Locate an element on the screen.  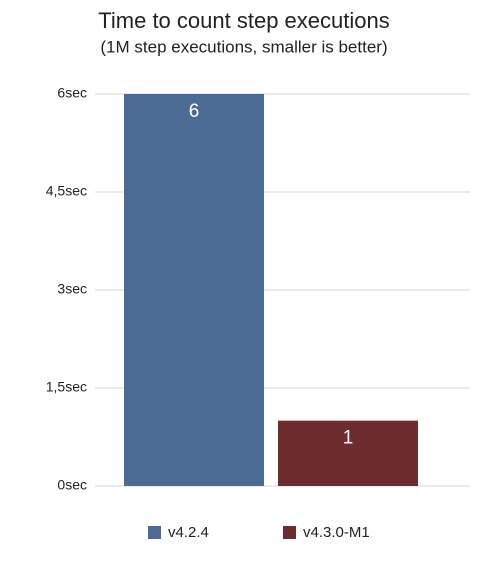
bar is located at coordinates (348, 453).